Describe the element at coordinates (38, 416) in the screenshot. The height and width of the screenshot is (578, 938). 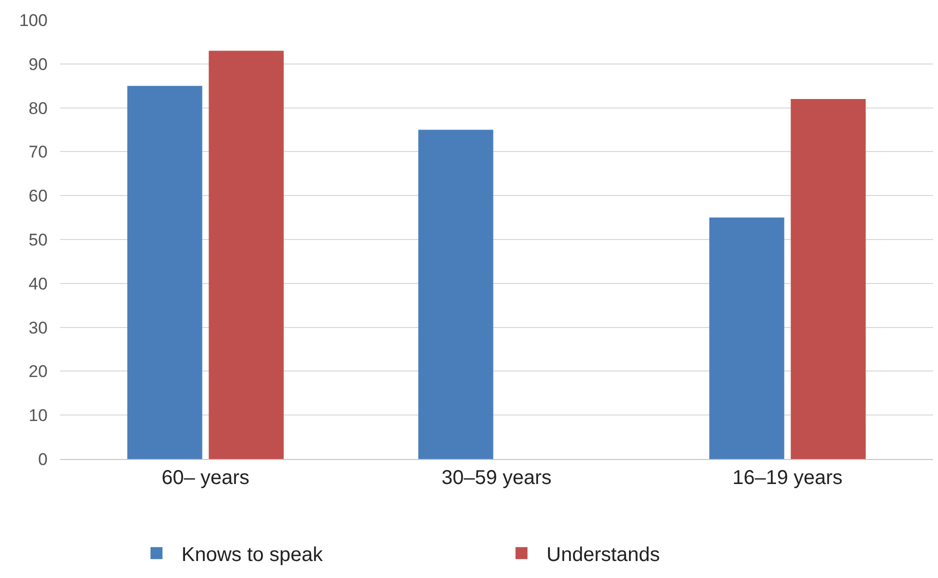
I see `y-tick-label: 10` at that location.